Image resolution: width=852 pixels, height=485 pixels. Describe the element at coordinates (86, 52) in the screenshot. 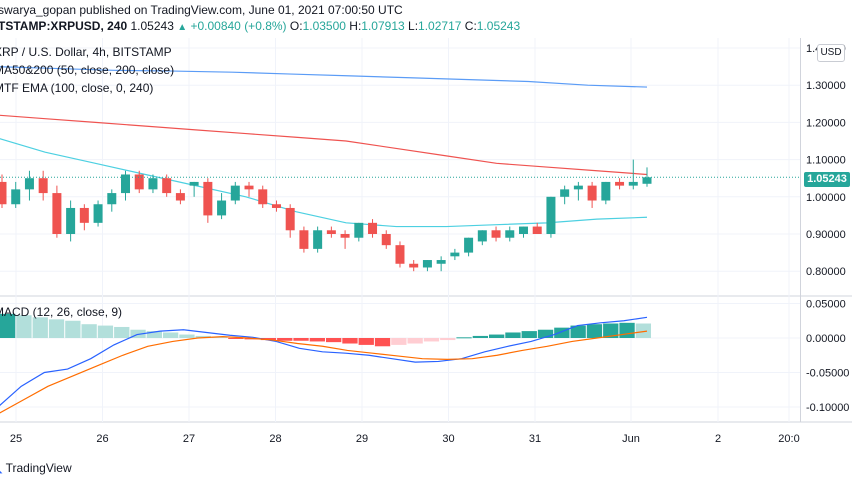

I see `legend-title: XRP / U.S. Dollar, 4h, BITSTAMP` at that location.